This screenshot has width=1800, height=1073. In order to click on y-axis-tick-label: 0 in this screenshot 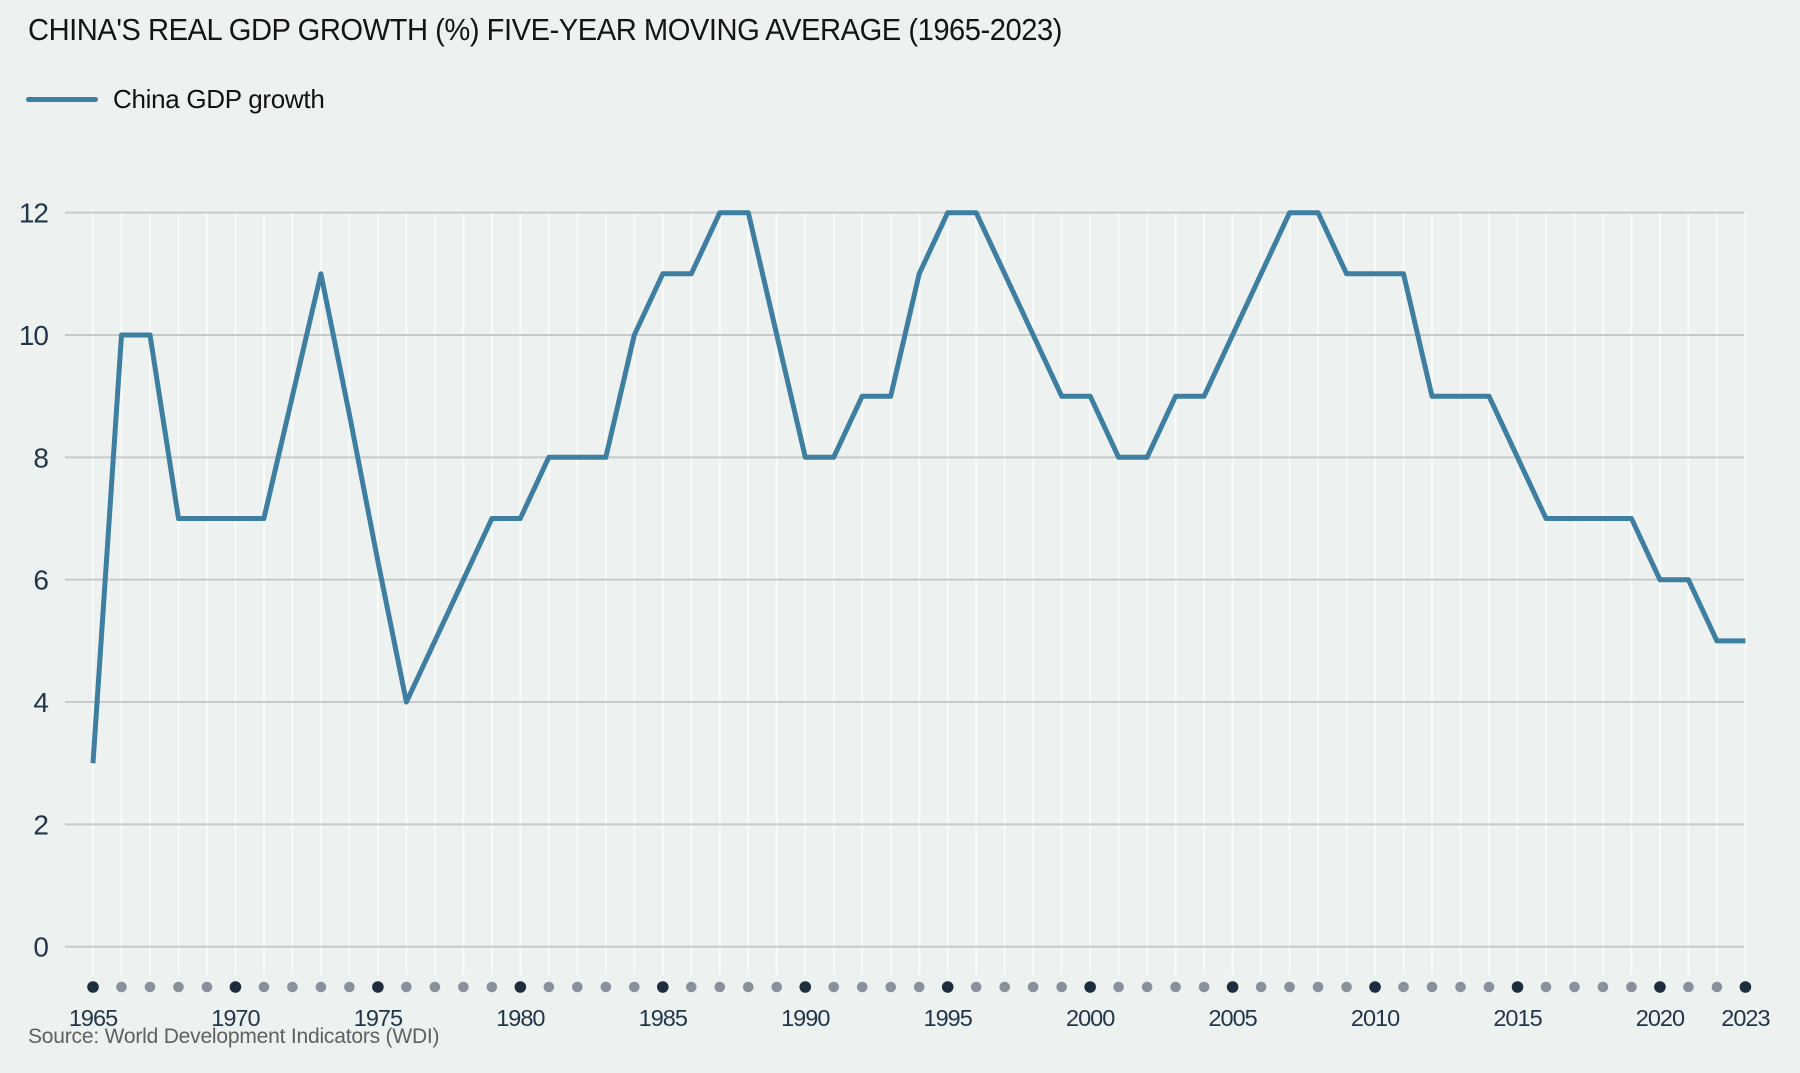, I will do `click(40, 947)`.